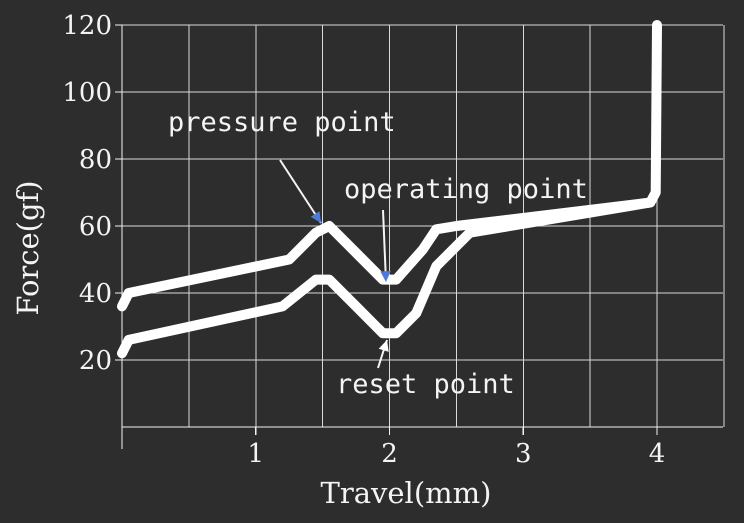 The height and width of the screenshot is (523, 744). Describe the element at coordinates (425, 384) in the screenshot. I see `reset-point-label: reset point` at that location.